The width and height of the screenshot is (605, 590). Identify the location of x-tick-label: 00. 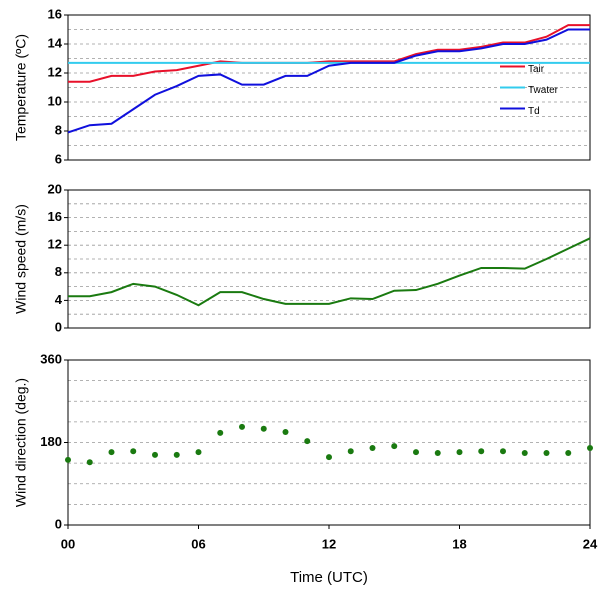
(68, 543).